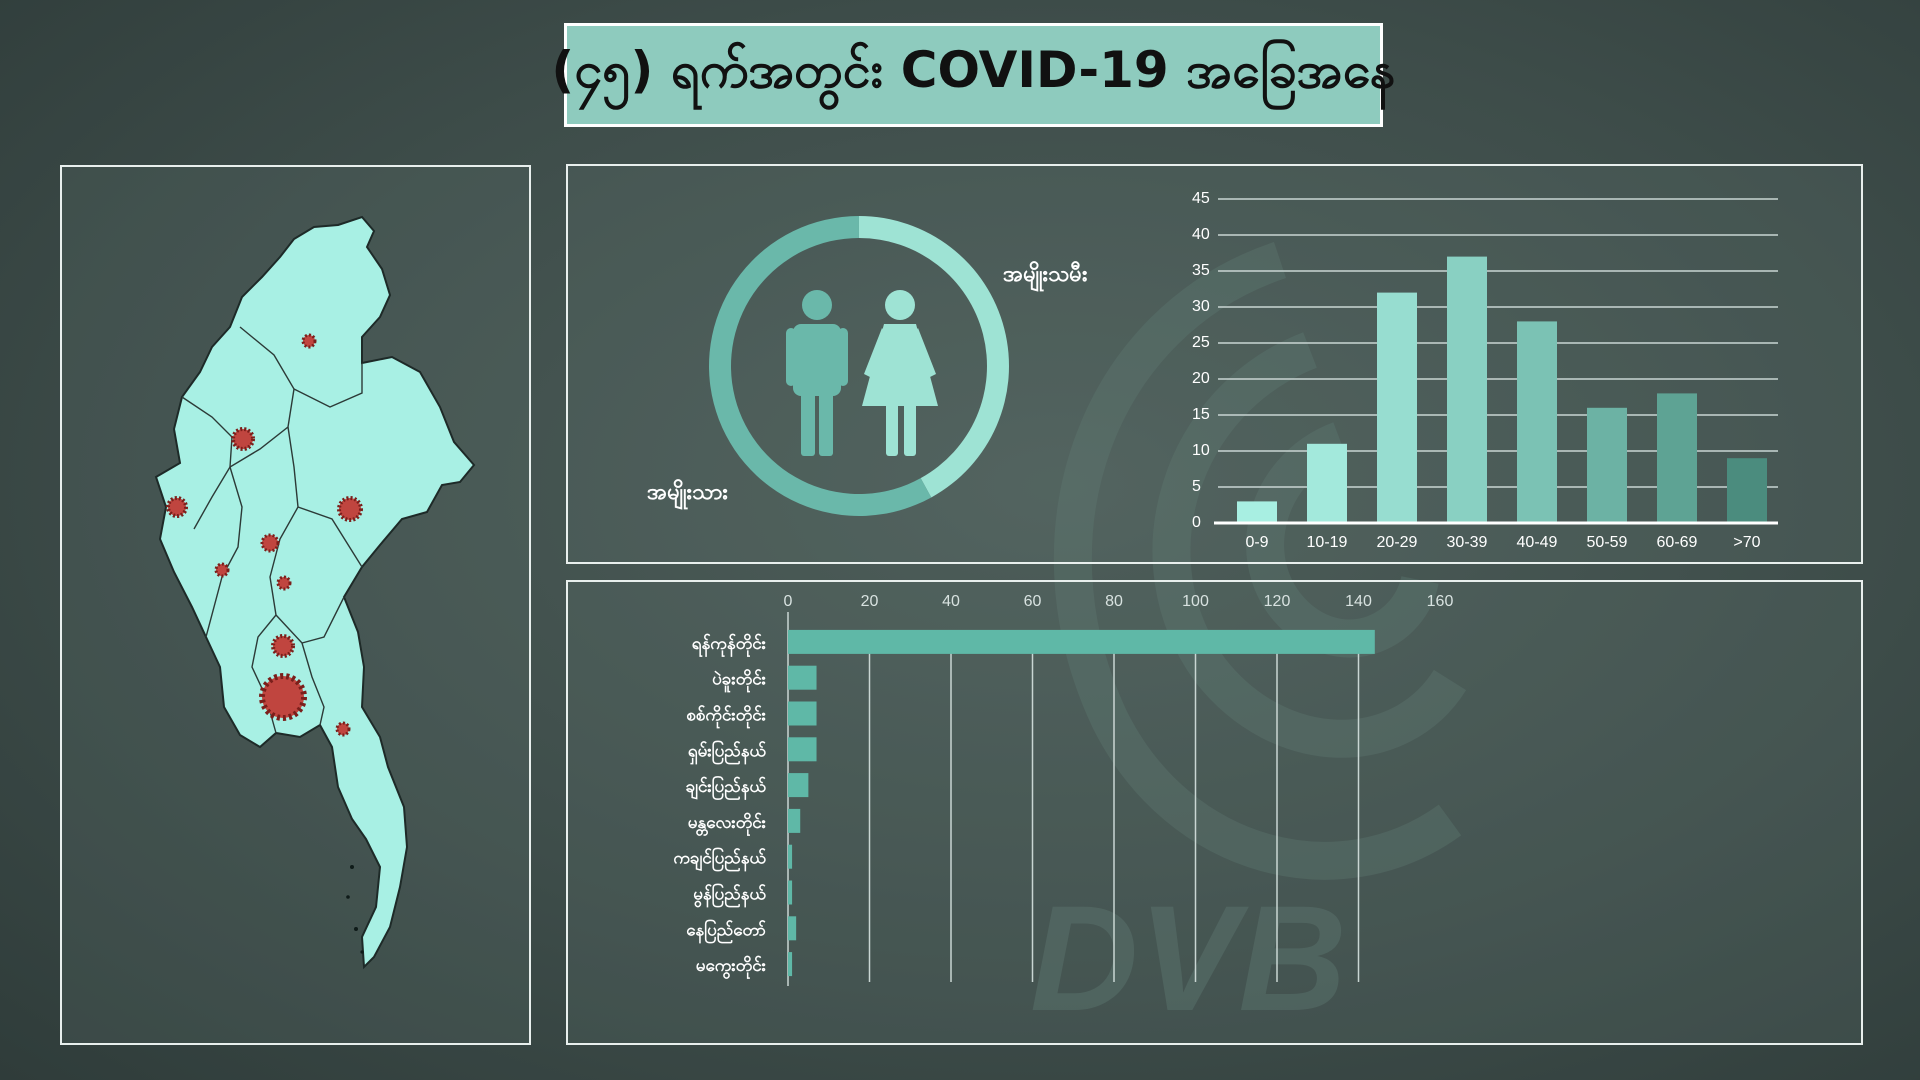 This screenshot has height=1080, width=1920. Describe the element at coordinates (900, 373) in the screenshot. I see `female-icon` at that location.